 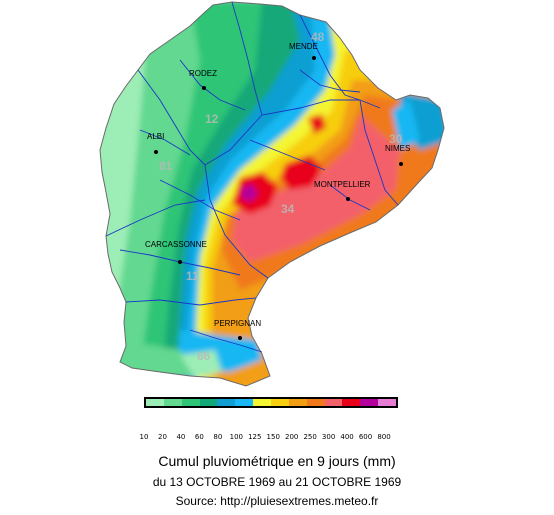 I want to click on legend-label-125: 125, so click(x=255, y=437).